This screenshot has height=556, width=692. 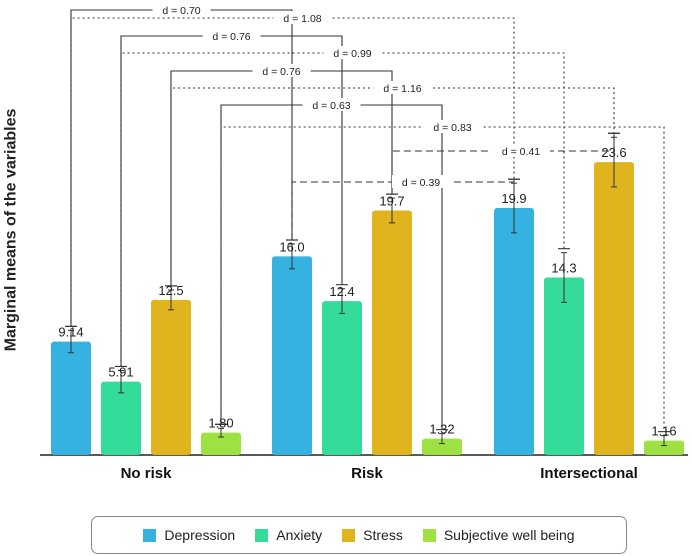 What do you see at coordinates (509, 535) in the screenshot?
I see `legend-label-subjective-well-being: Subjective well being` at bounding box center [509, 535].